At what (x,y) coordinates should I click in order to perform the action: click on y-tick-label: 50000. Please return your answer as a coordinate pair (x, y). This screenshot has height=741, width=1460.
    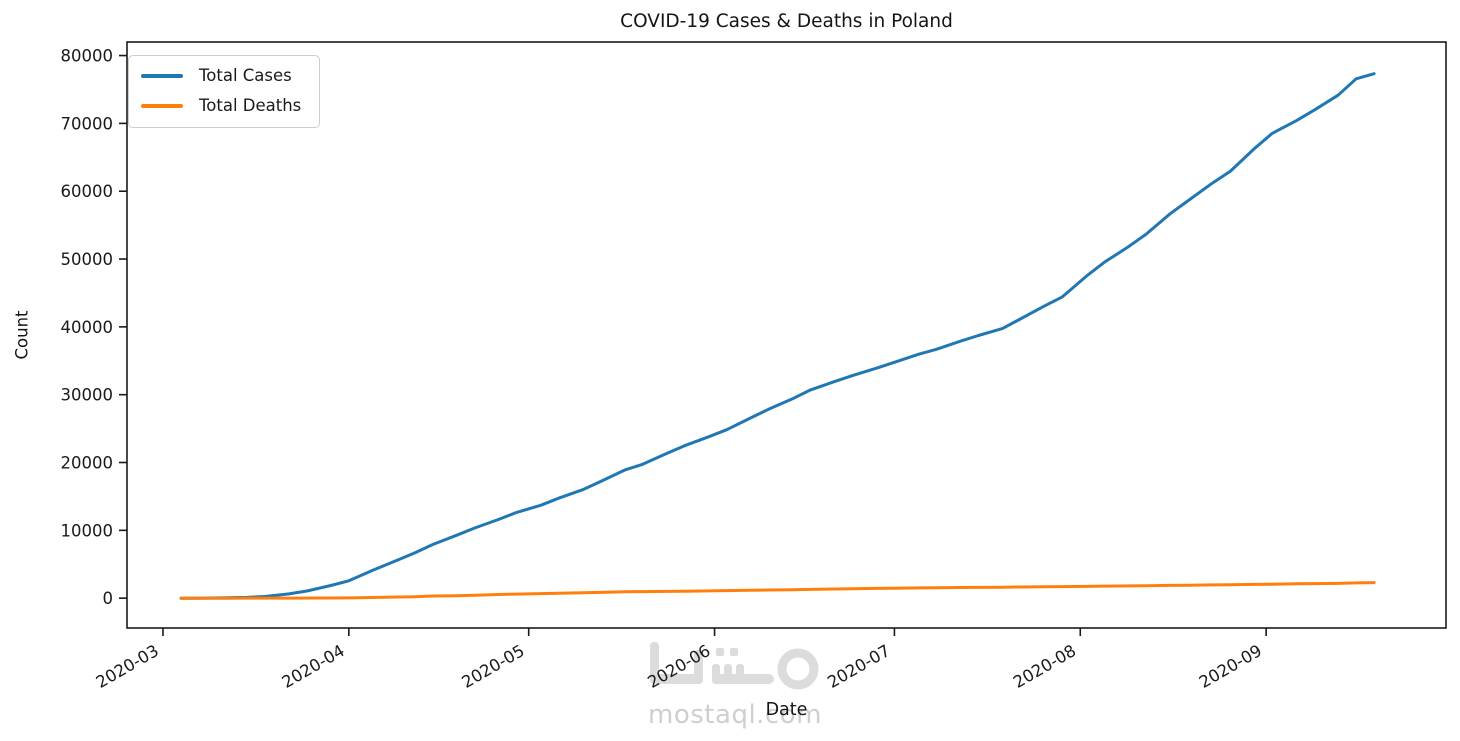
    Looking at the image, I should click on (87, 259).